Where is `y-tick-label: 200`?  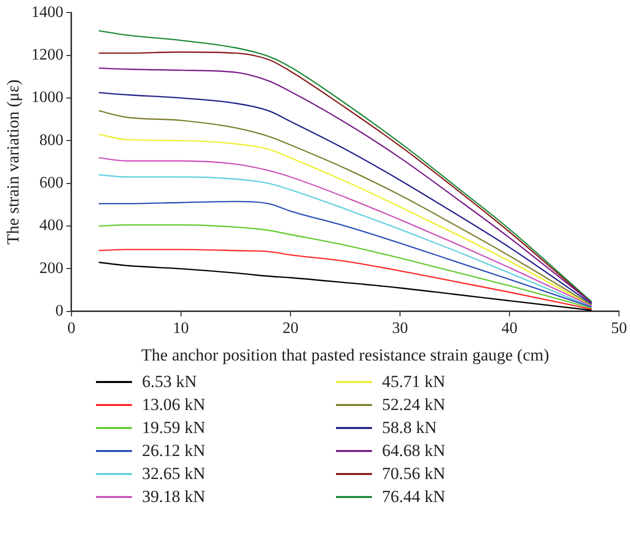
y-tick-label: 200 is located at coordinates (51, 268).